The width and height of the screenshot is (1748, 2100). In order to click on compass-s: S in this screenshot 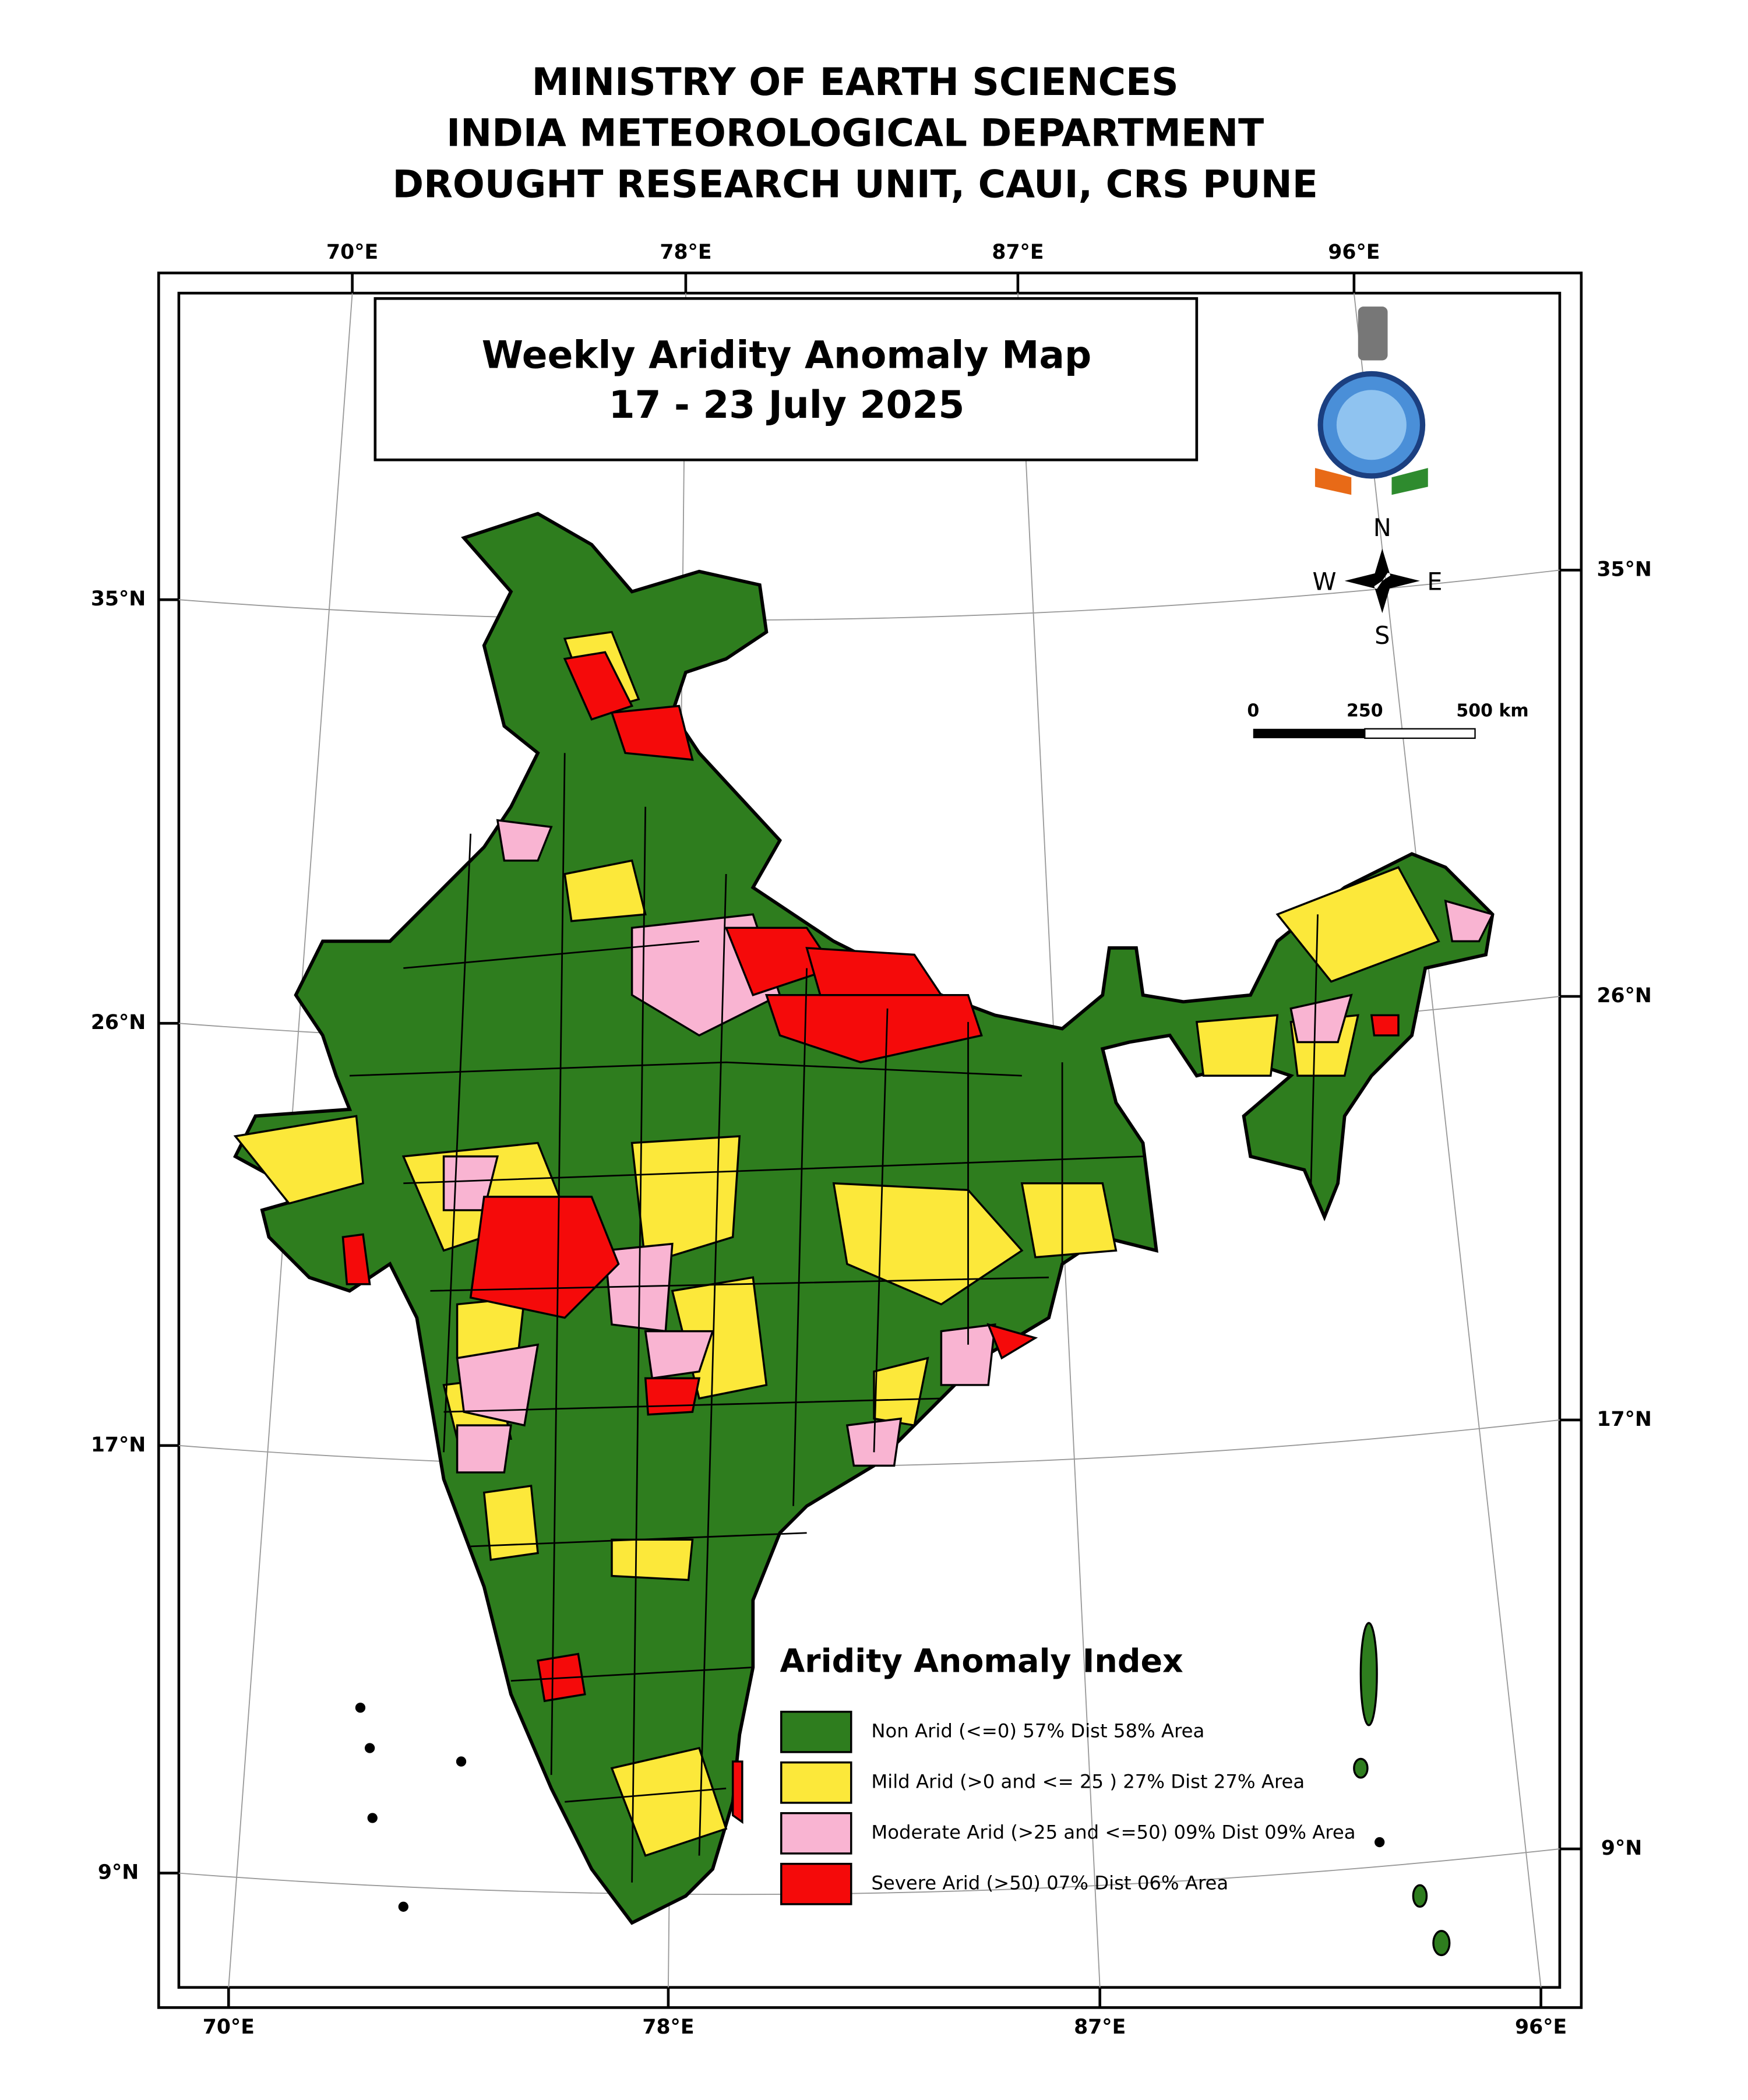, I will do `click(1383, 635)`.